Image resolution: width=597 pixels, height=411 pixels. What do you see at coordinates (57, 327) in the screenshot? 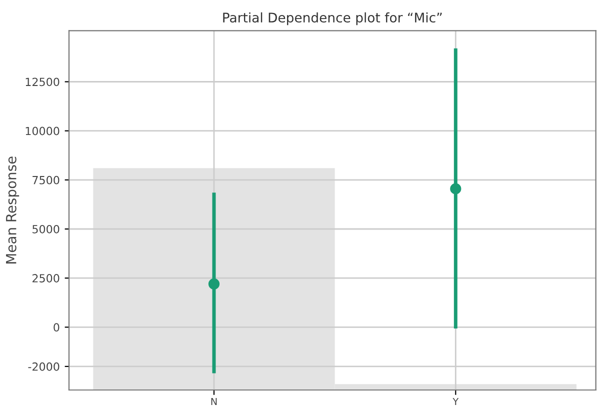
I see `y-tick-label: 0` at bounding box center [57, 327].